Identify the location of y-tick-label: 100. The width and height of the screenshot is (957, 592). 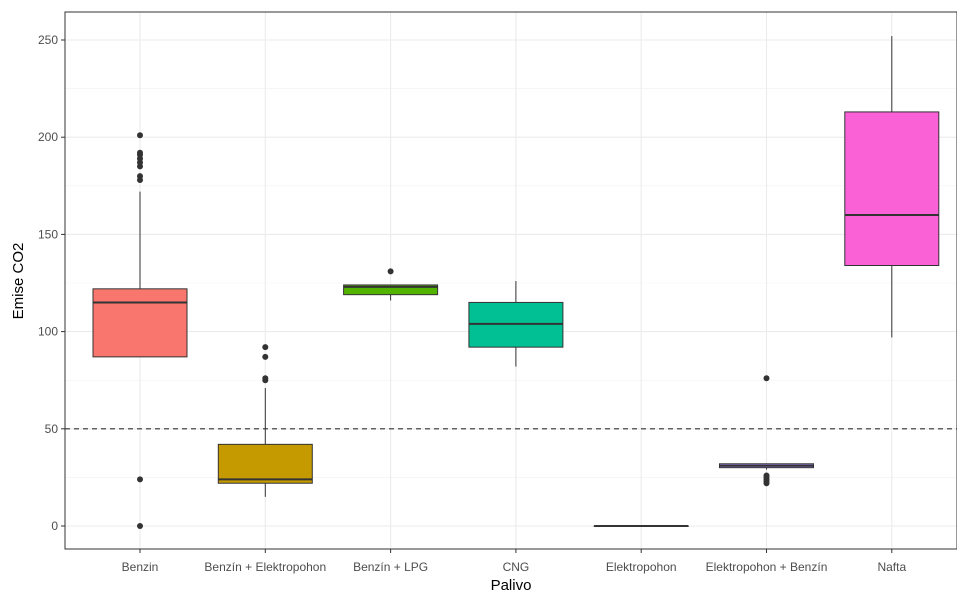
(48, 332).